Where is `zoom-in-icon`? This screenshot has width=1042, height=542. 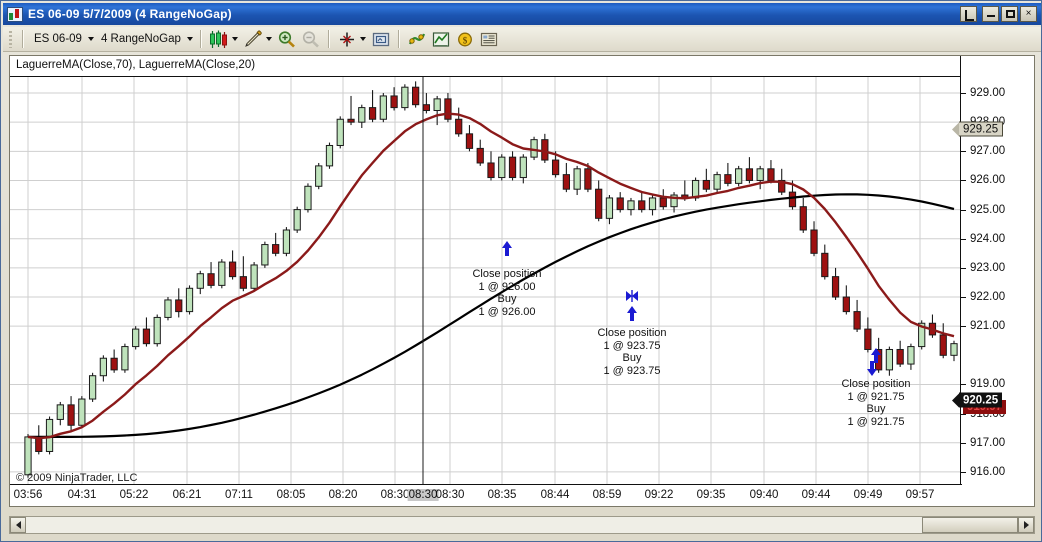
zoom-in-icon is located at coordinates (287, 39).